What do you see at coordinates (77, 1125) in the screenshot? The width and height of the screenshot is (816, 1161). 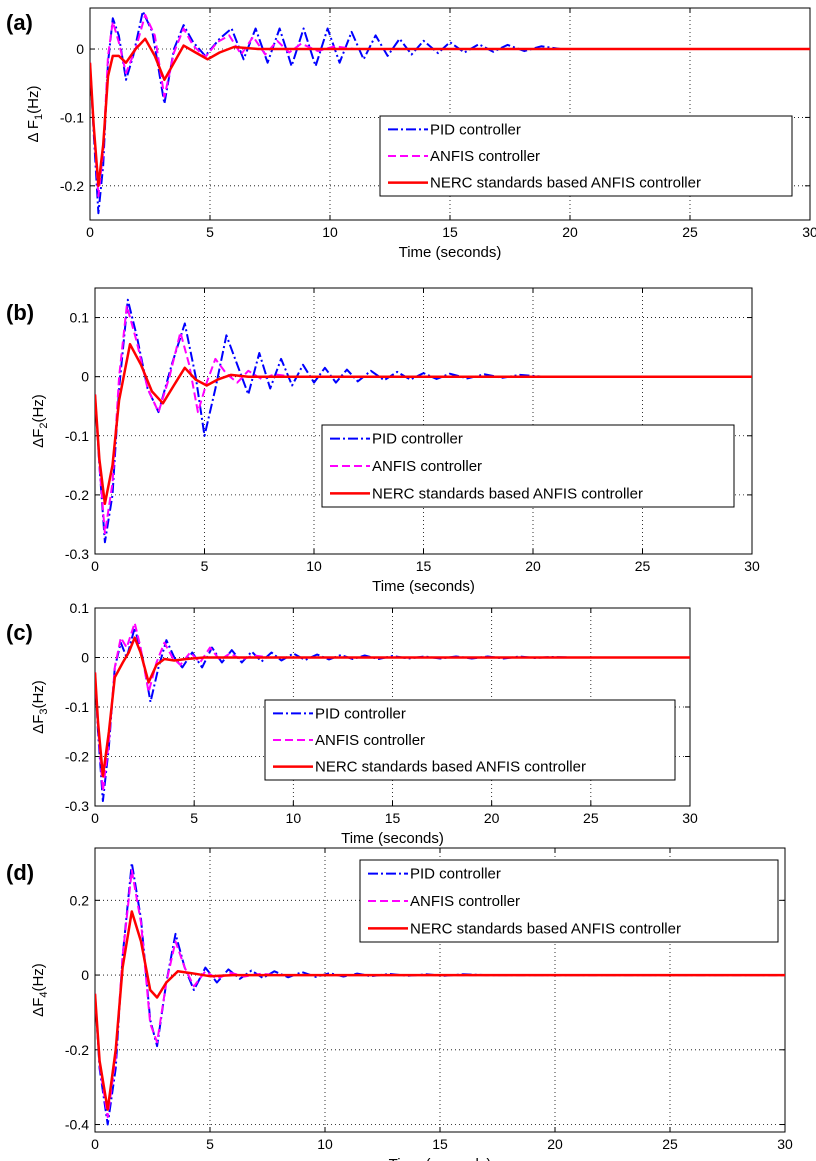 I see `y-tick-label: -0.4` at bounding box center [77, 1125].